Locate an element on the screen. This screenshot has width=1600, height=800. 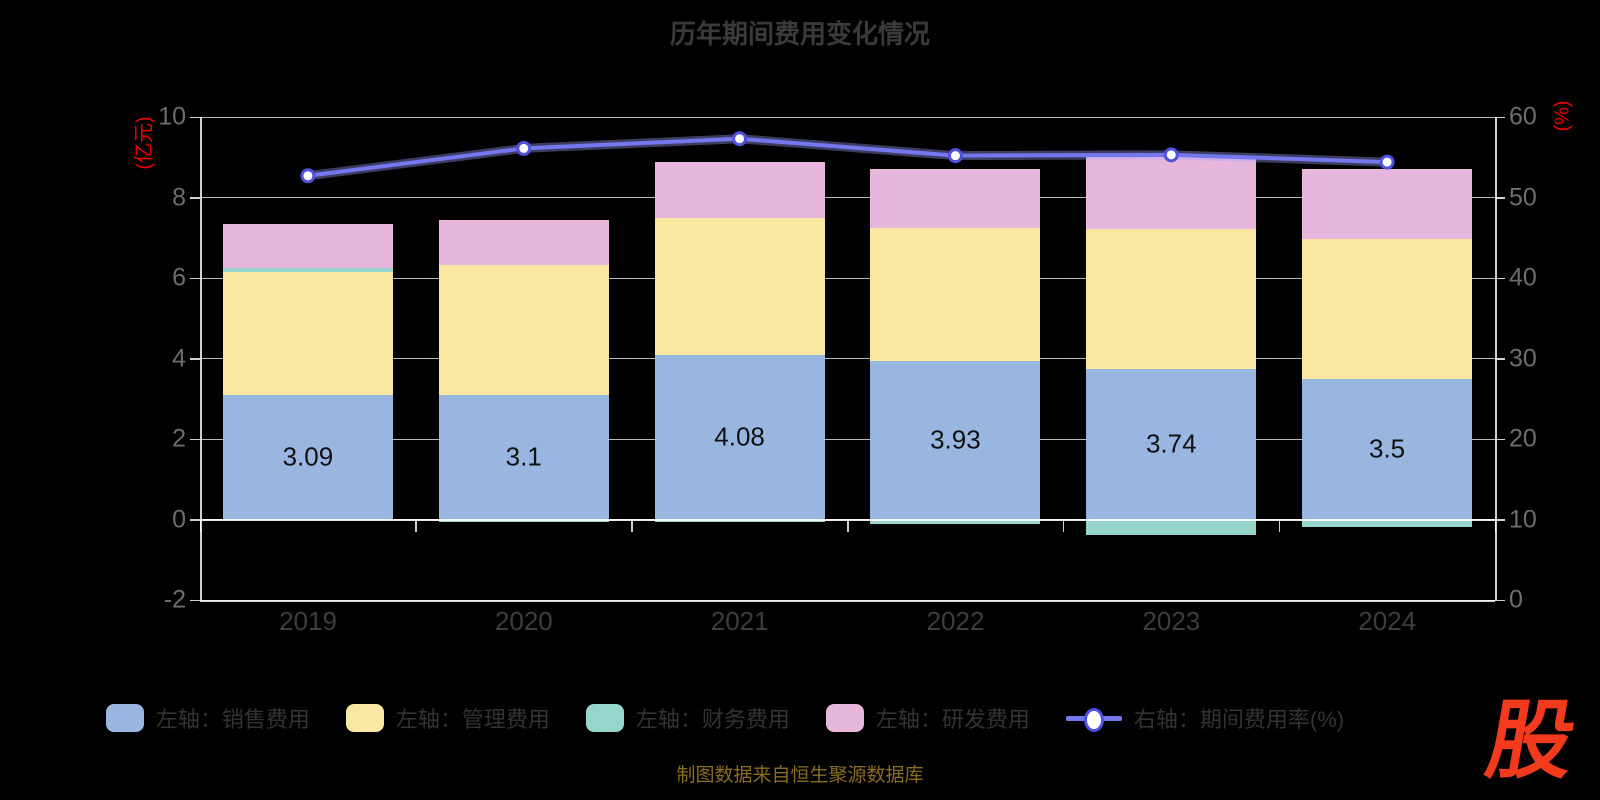
bottom-border-line is located at coordinates (847, 601).